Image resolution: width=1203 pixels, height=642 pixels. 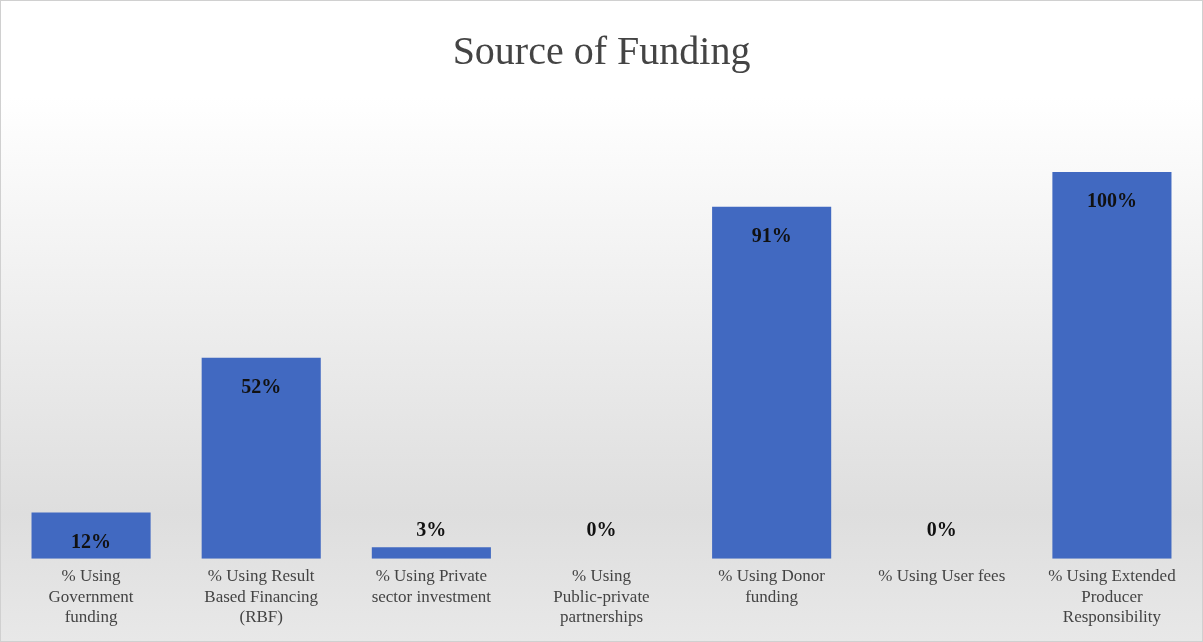 I want to click on x-tick-label: % Using User fees, so click(x=942, y=576).